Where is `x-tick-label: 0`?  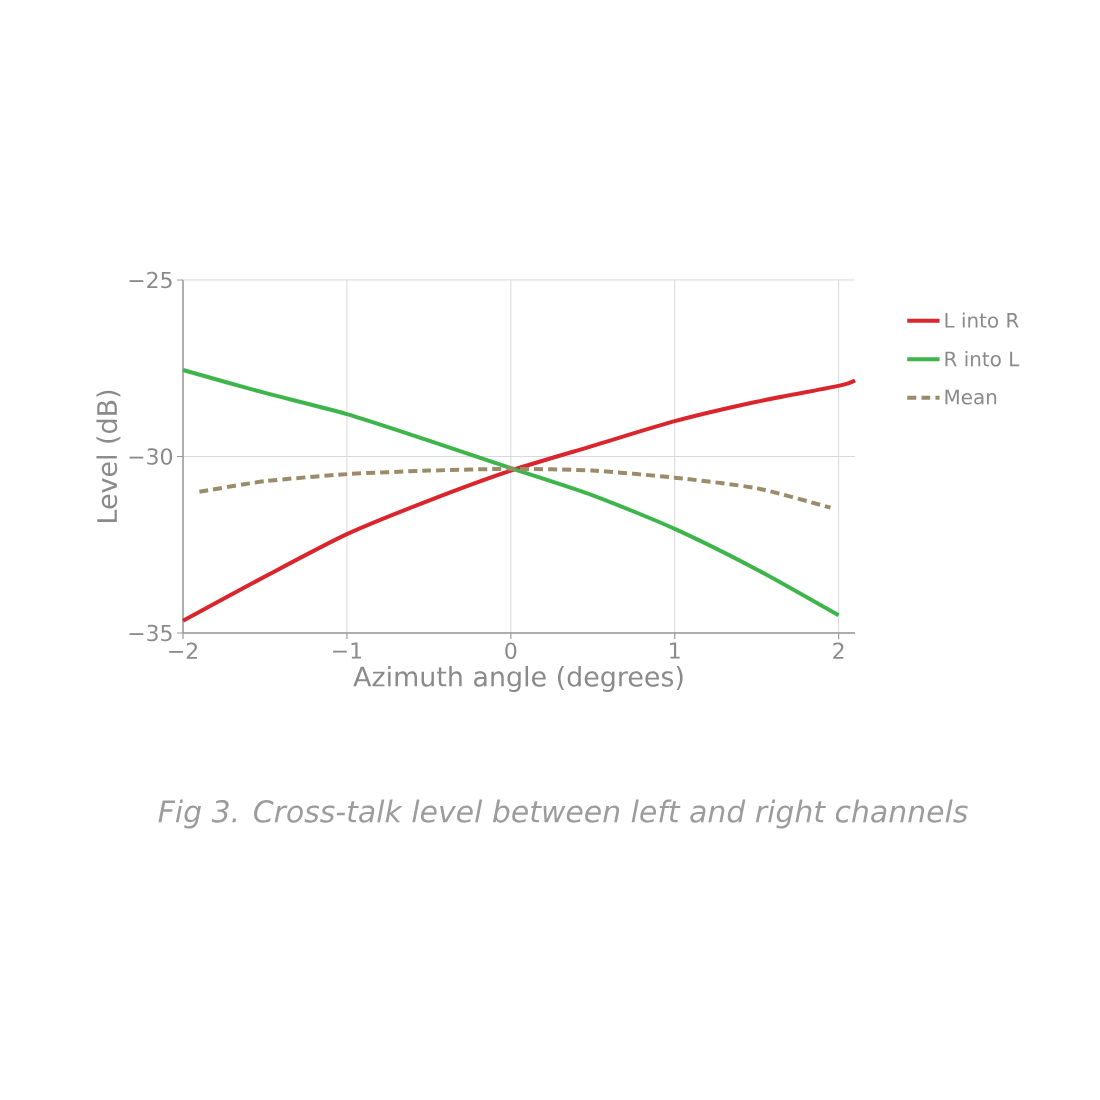
x-tick-label: 0 is located at coordinates (511, 651).